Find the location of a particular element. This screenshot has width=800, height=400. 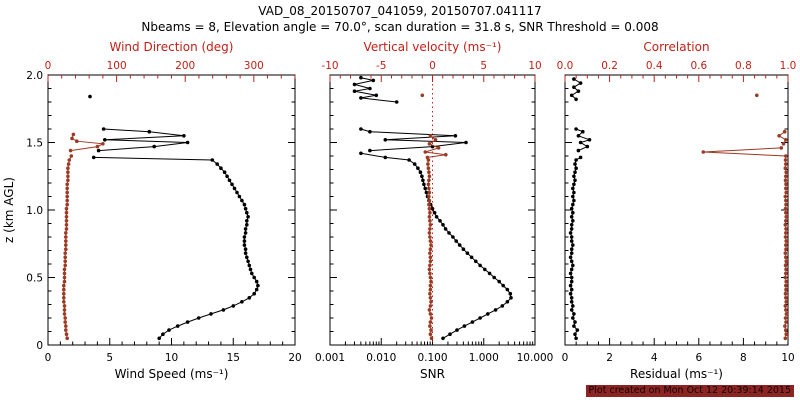

snr-series is located at coordinates (432, 208).